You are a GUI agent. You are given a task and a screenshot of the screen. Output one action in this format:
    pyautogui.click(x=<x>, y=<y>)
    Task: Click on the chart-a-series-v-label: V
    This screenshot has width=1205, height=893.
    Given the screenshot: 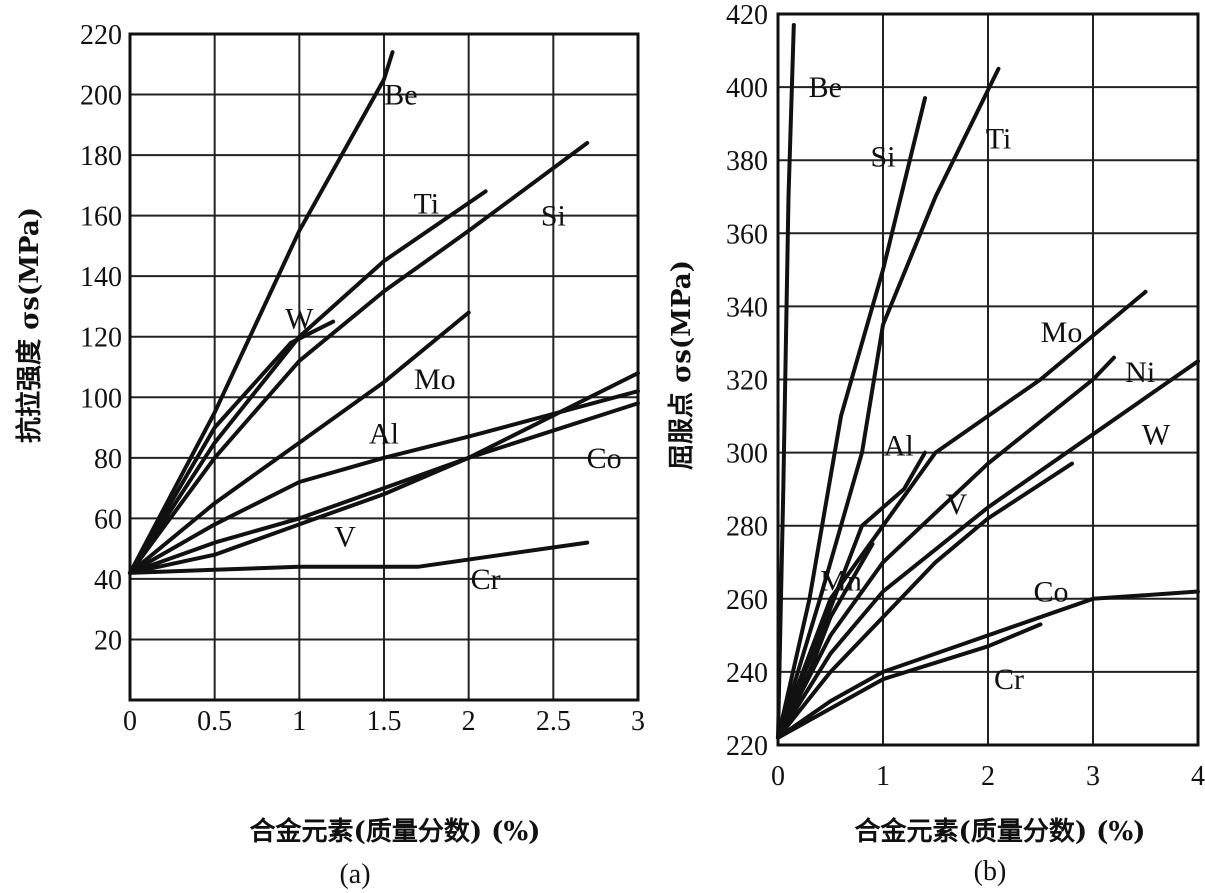 What is the action you would take?
    pyautogui.click(x=345, y=537)
    